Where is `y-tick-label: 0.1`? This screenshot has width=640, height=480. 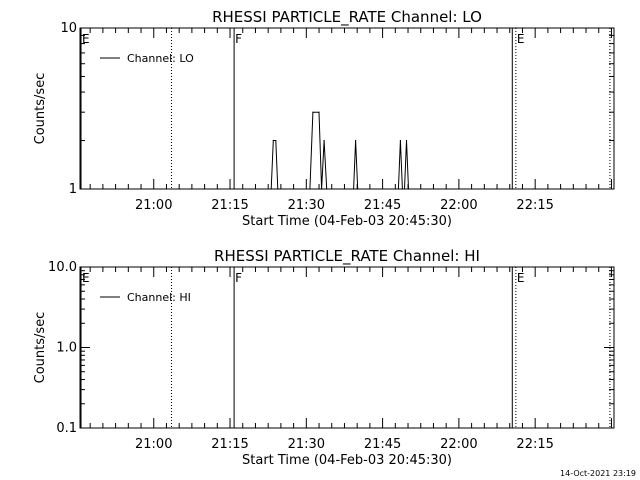 y-tick-label: 0.1 is located at coordinates (66, 428).